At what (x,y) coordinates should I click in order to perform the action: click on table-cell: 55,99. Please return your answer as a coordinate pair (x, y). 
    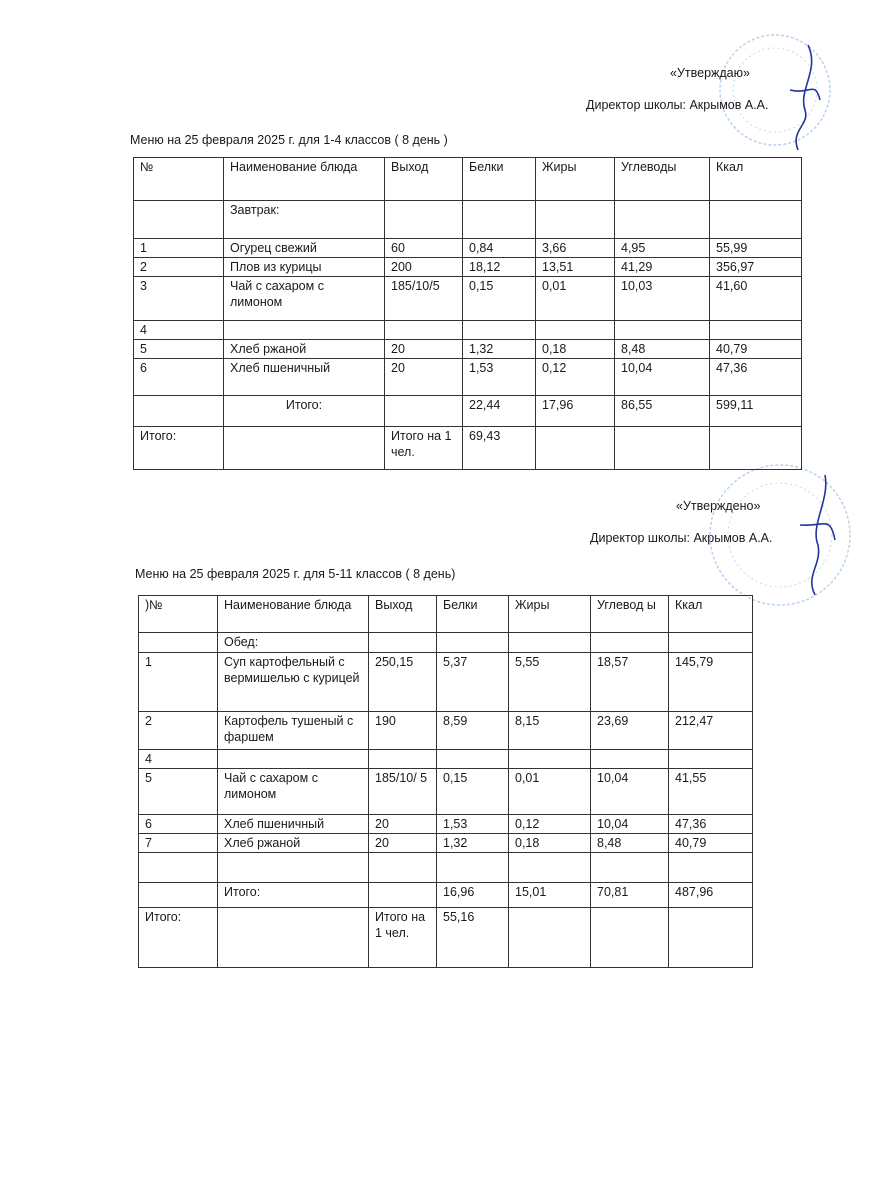
    Looking at the image, I should click on (755, 248).